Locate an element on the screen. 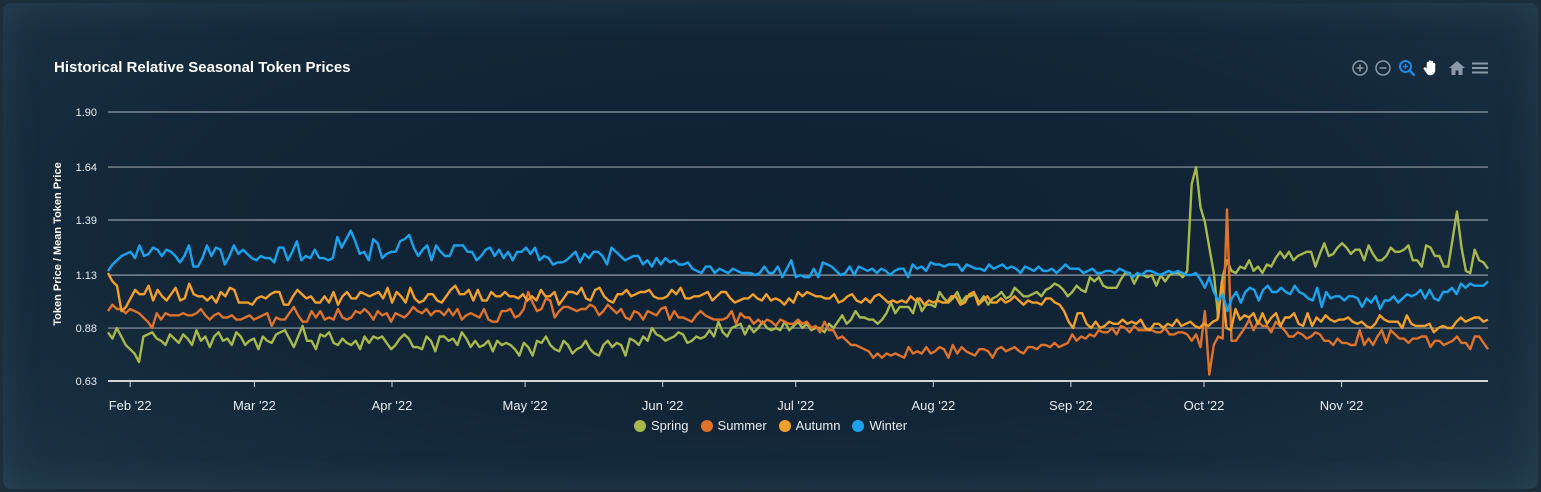 The height and width of the screenshot is (492, 1541). x-tick-label: Jun '22 is located at coordinates (663, 405).